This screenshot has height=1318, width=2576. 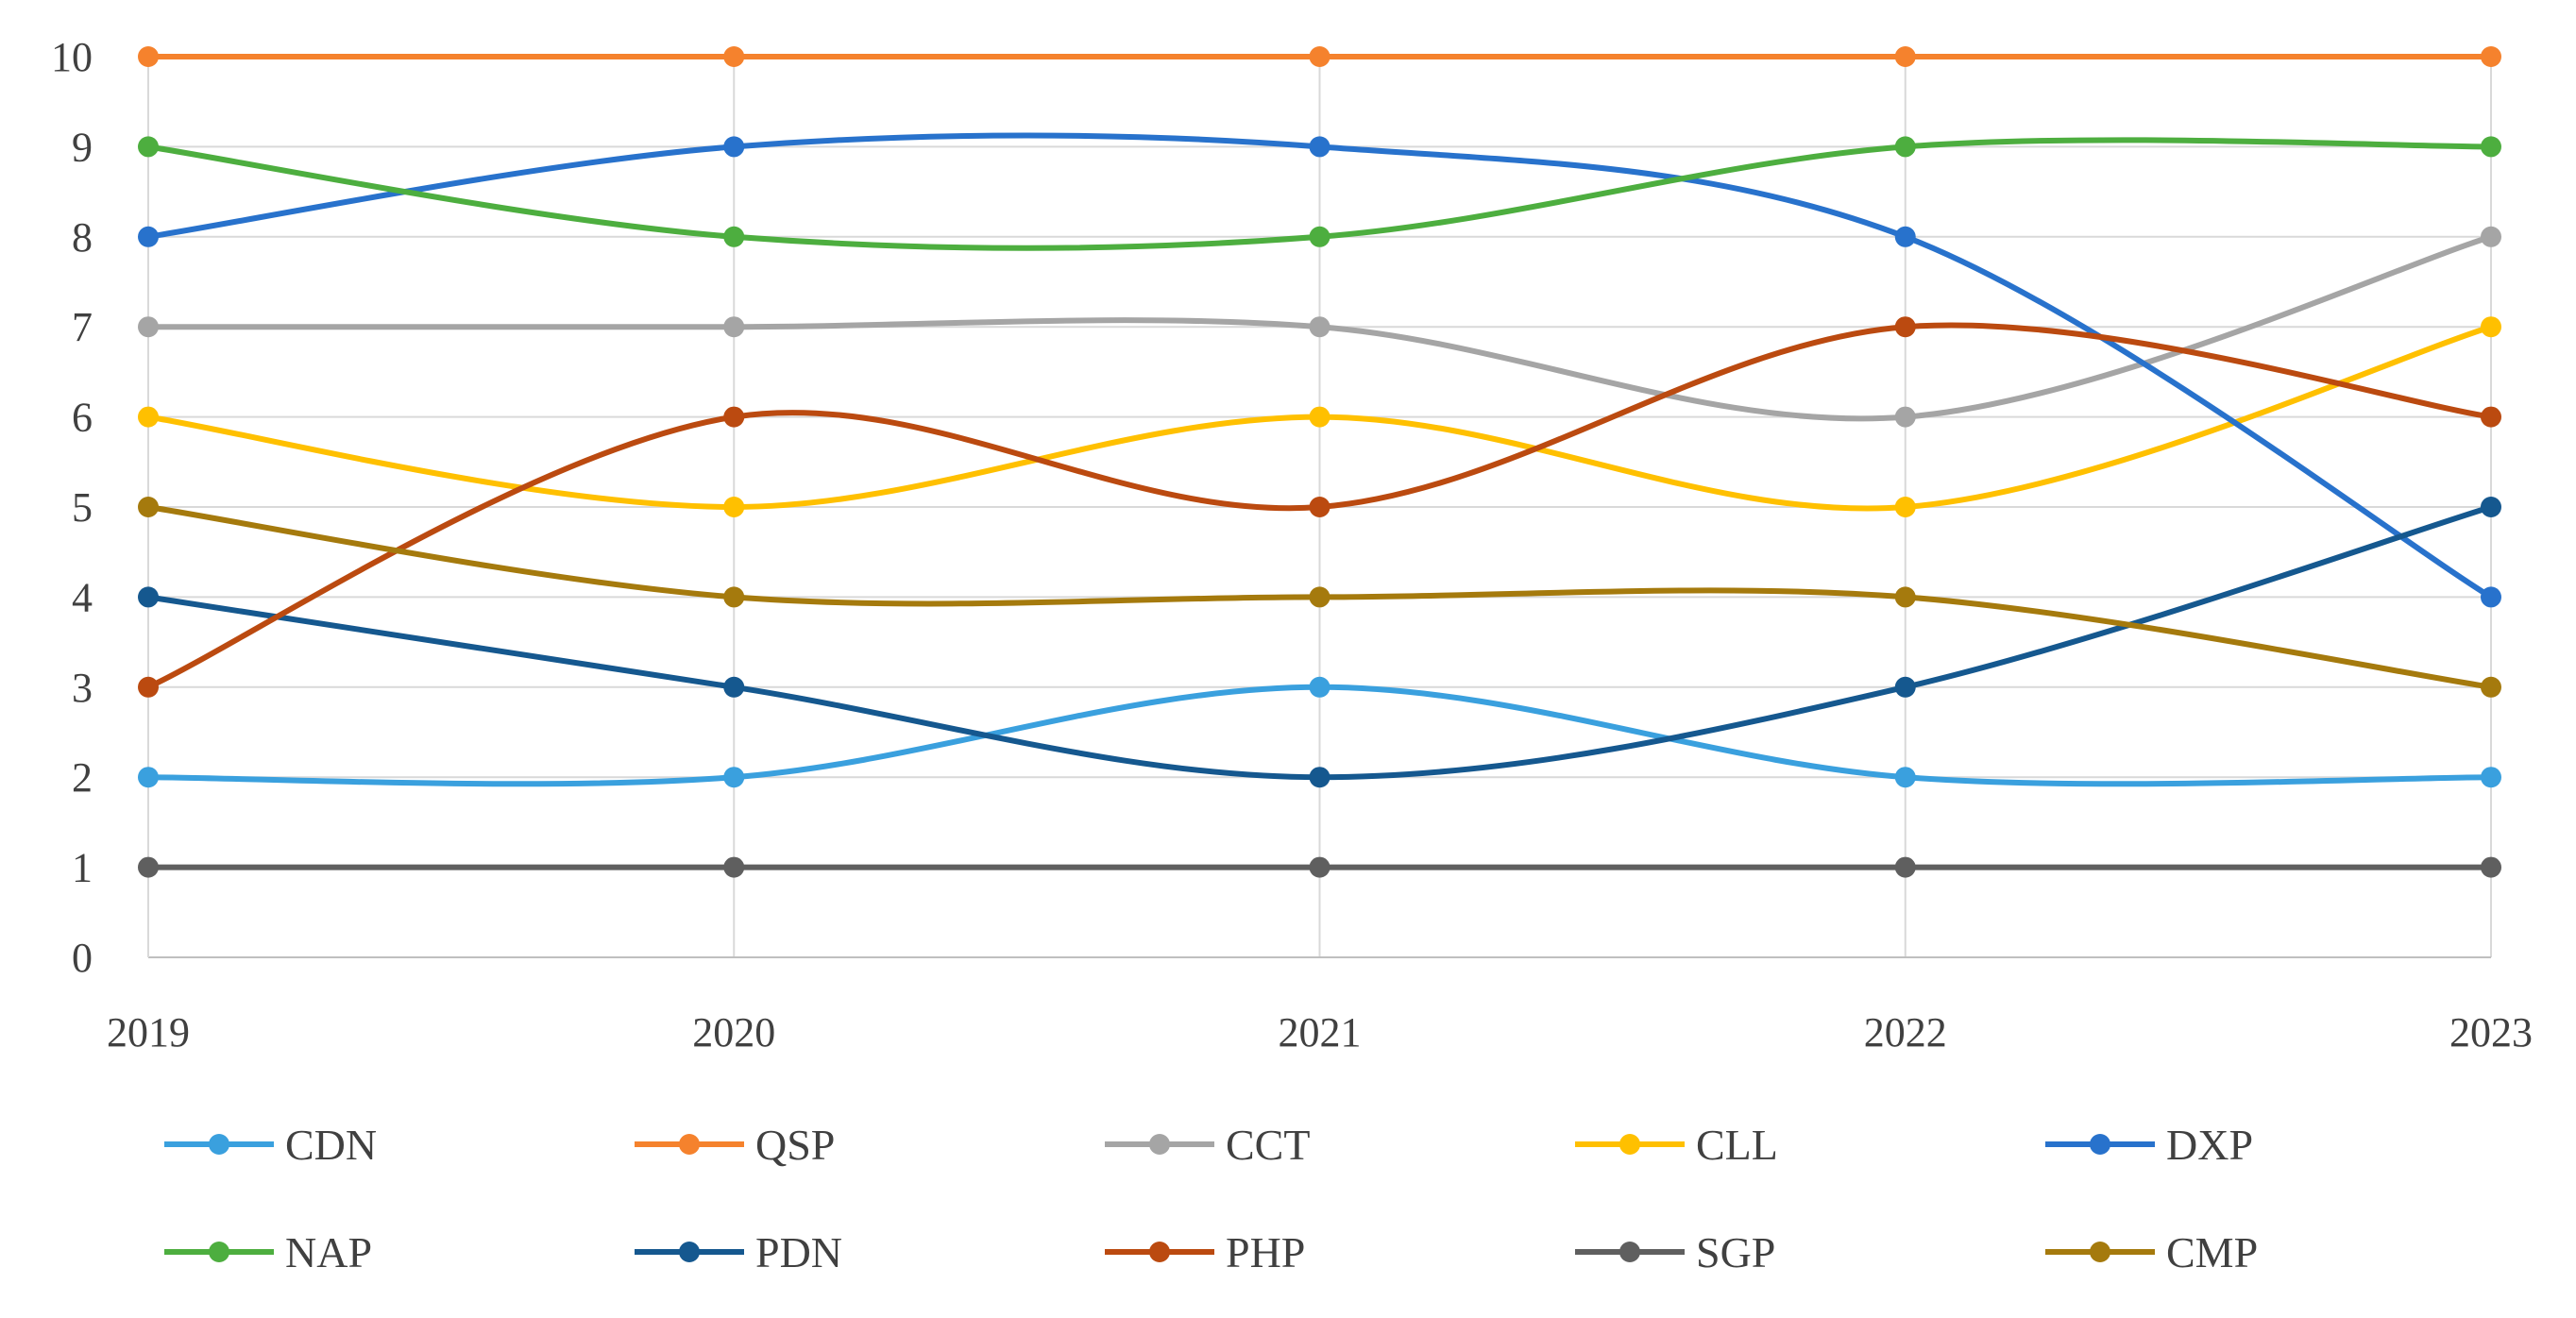 I want to click on data-point-sgp-2019, so click(x=148, y=867).